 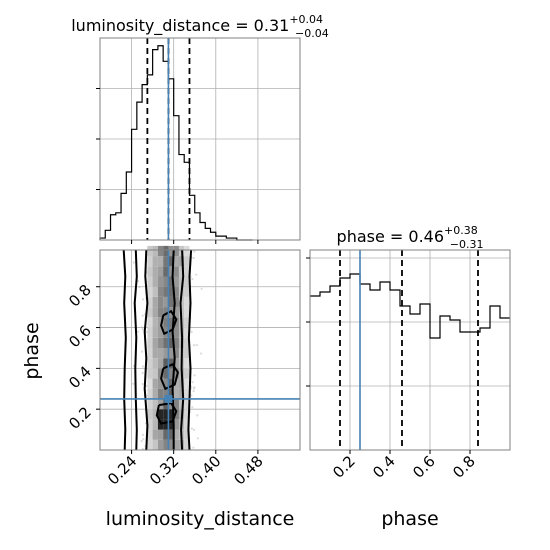 What do you see at coordinates (80, 377) in the screenshot?
I see `y-tick-label: 0.4` at bounding box center [80, 377].